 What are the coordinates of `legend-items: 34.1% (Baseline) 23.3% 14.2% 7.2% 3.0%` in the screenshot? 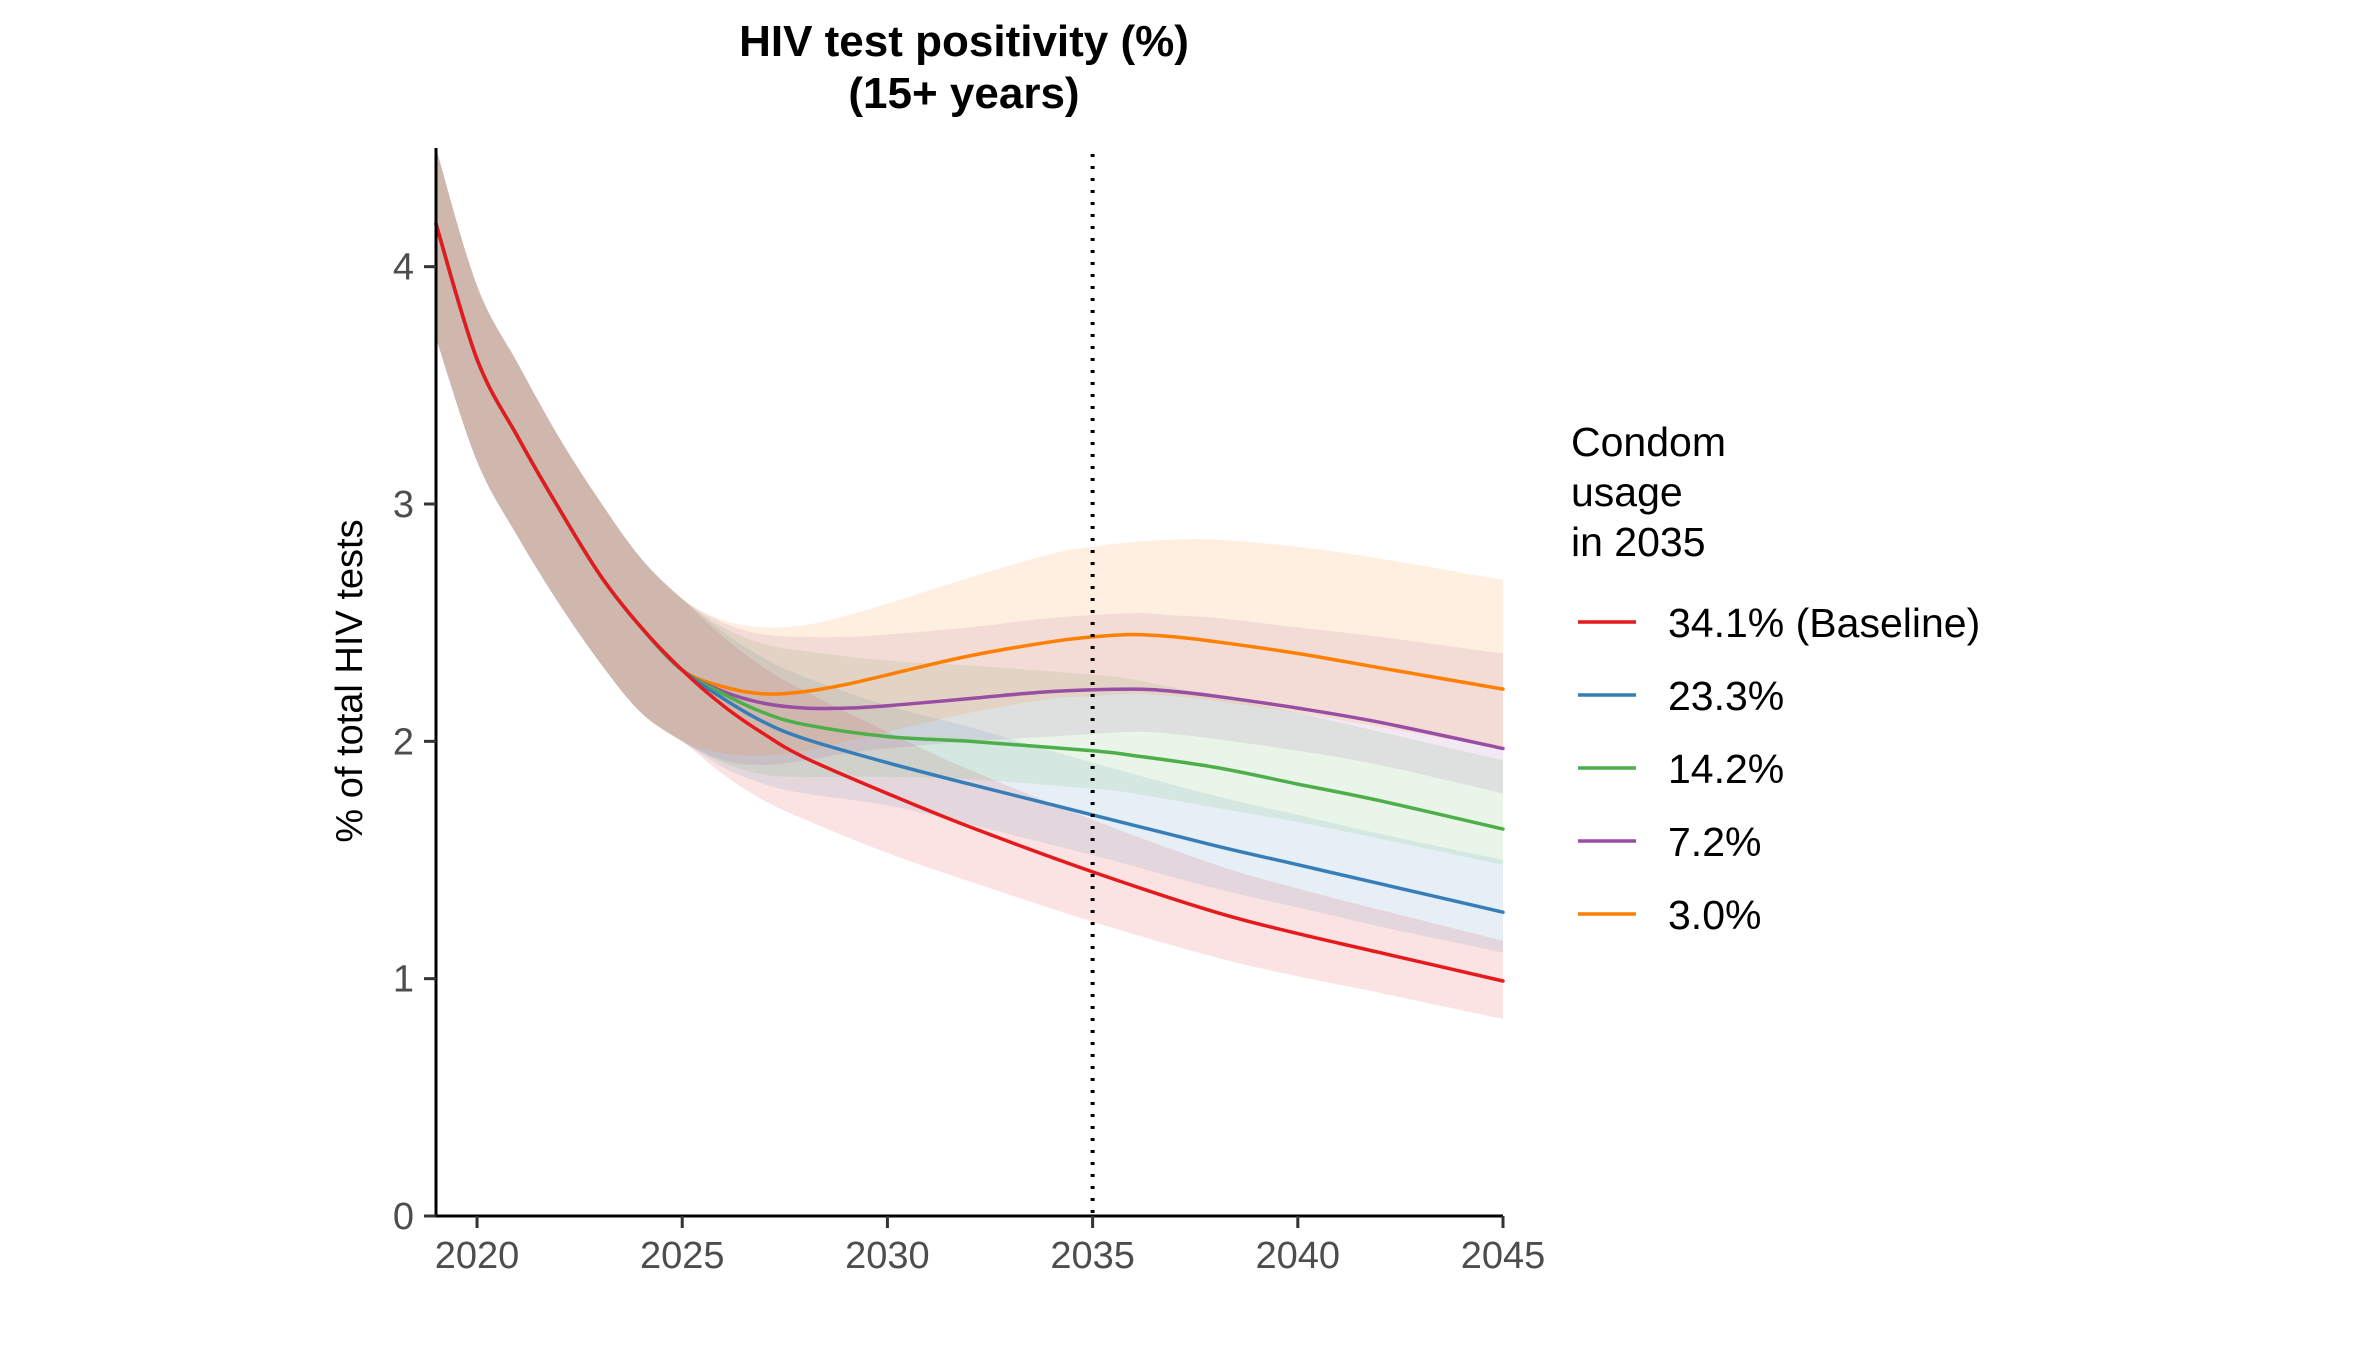 It's located at (1779, 769).